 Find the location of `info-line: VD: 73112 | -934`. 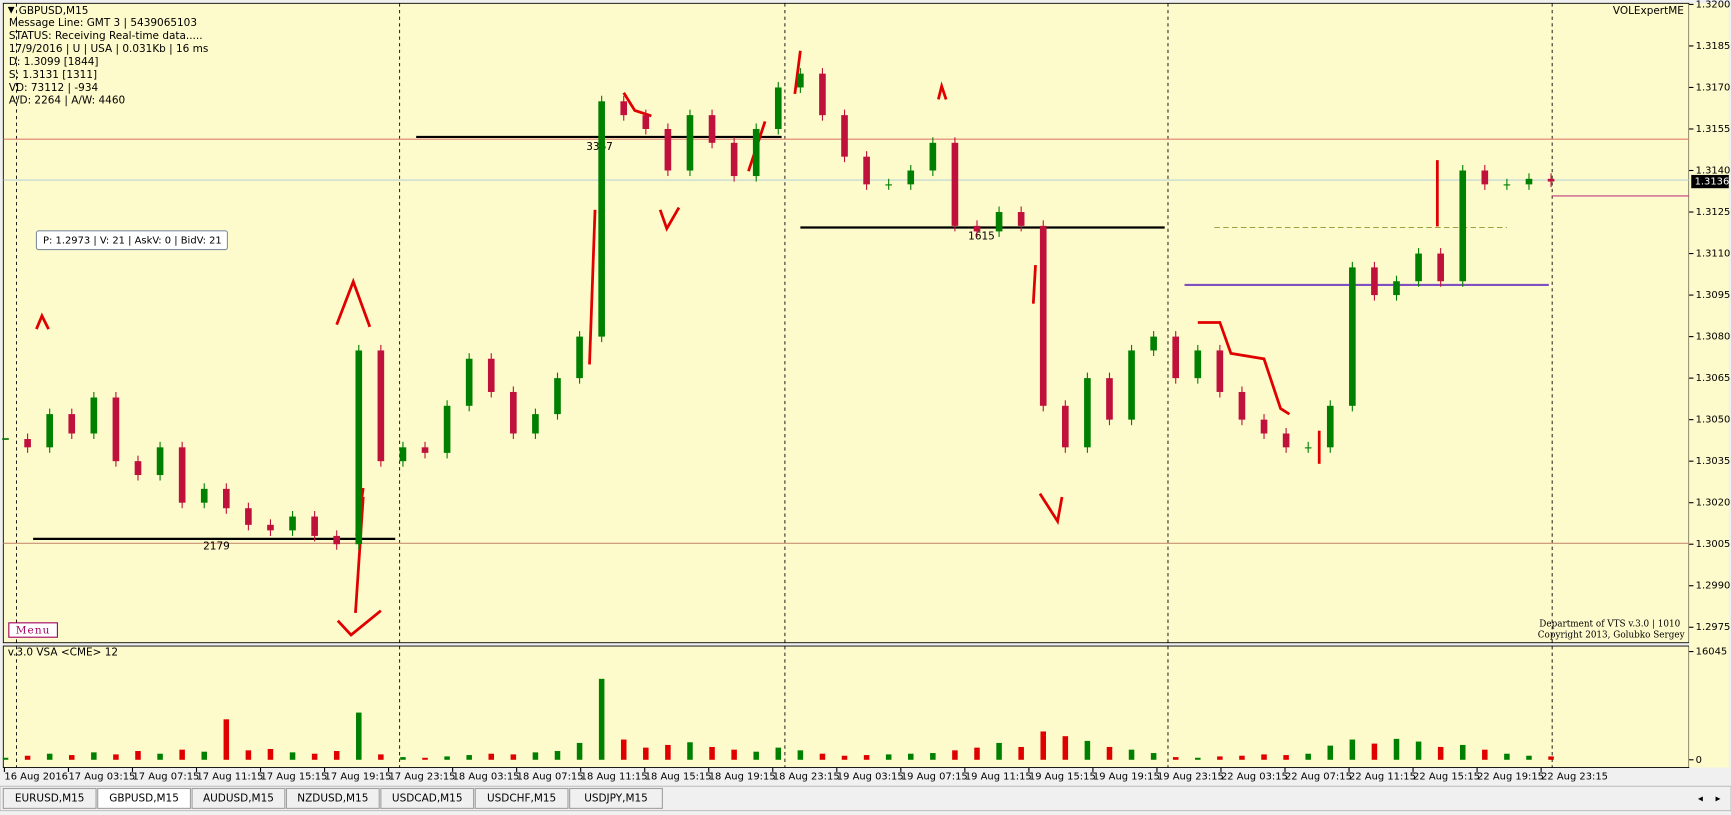

info-line: VD: 73112 | -934 is located at coordinates (54, 88).